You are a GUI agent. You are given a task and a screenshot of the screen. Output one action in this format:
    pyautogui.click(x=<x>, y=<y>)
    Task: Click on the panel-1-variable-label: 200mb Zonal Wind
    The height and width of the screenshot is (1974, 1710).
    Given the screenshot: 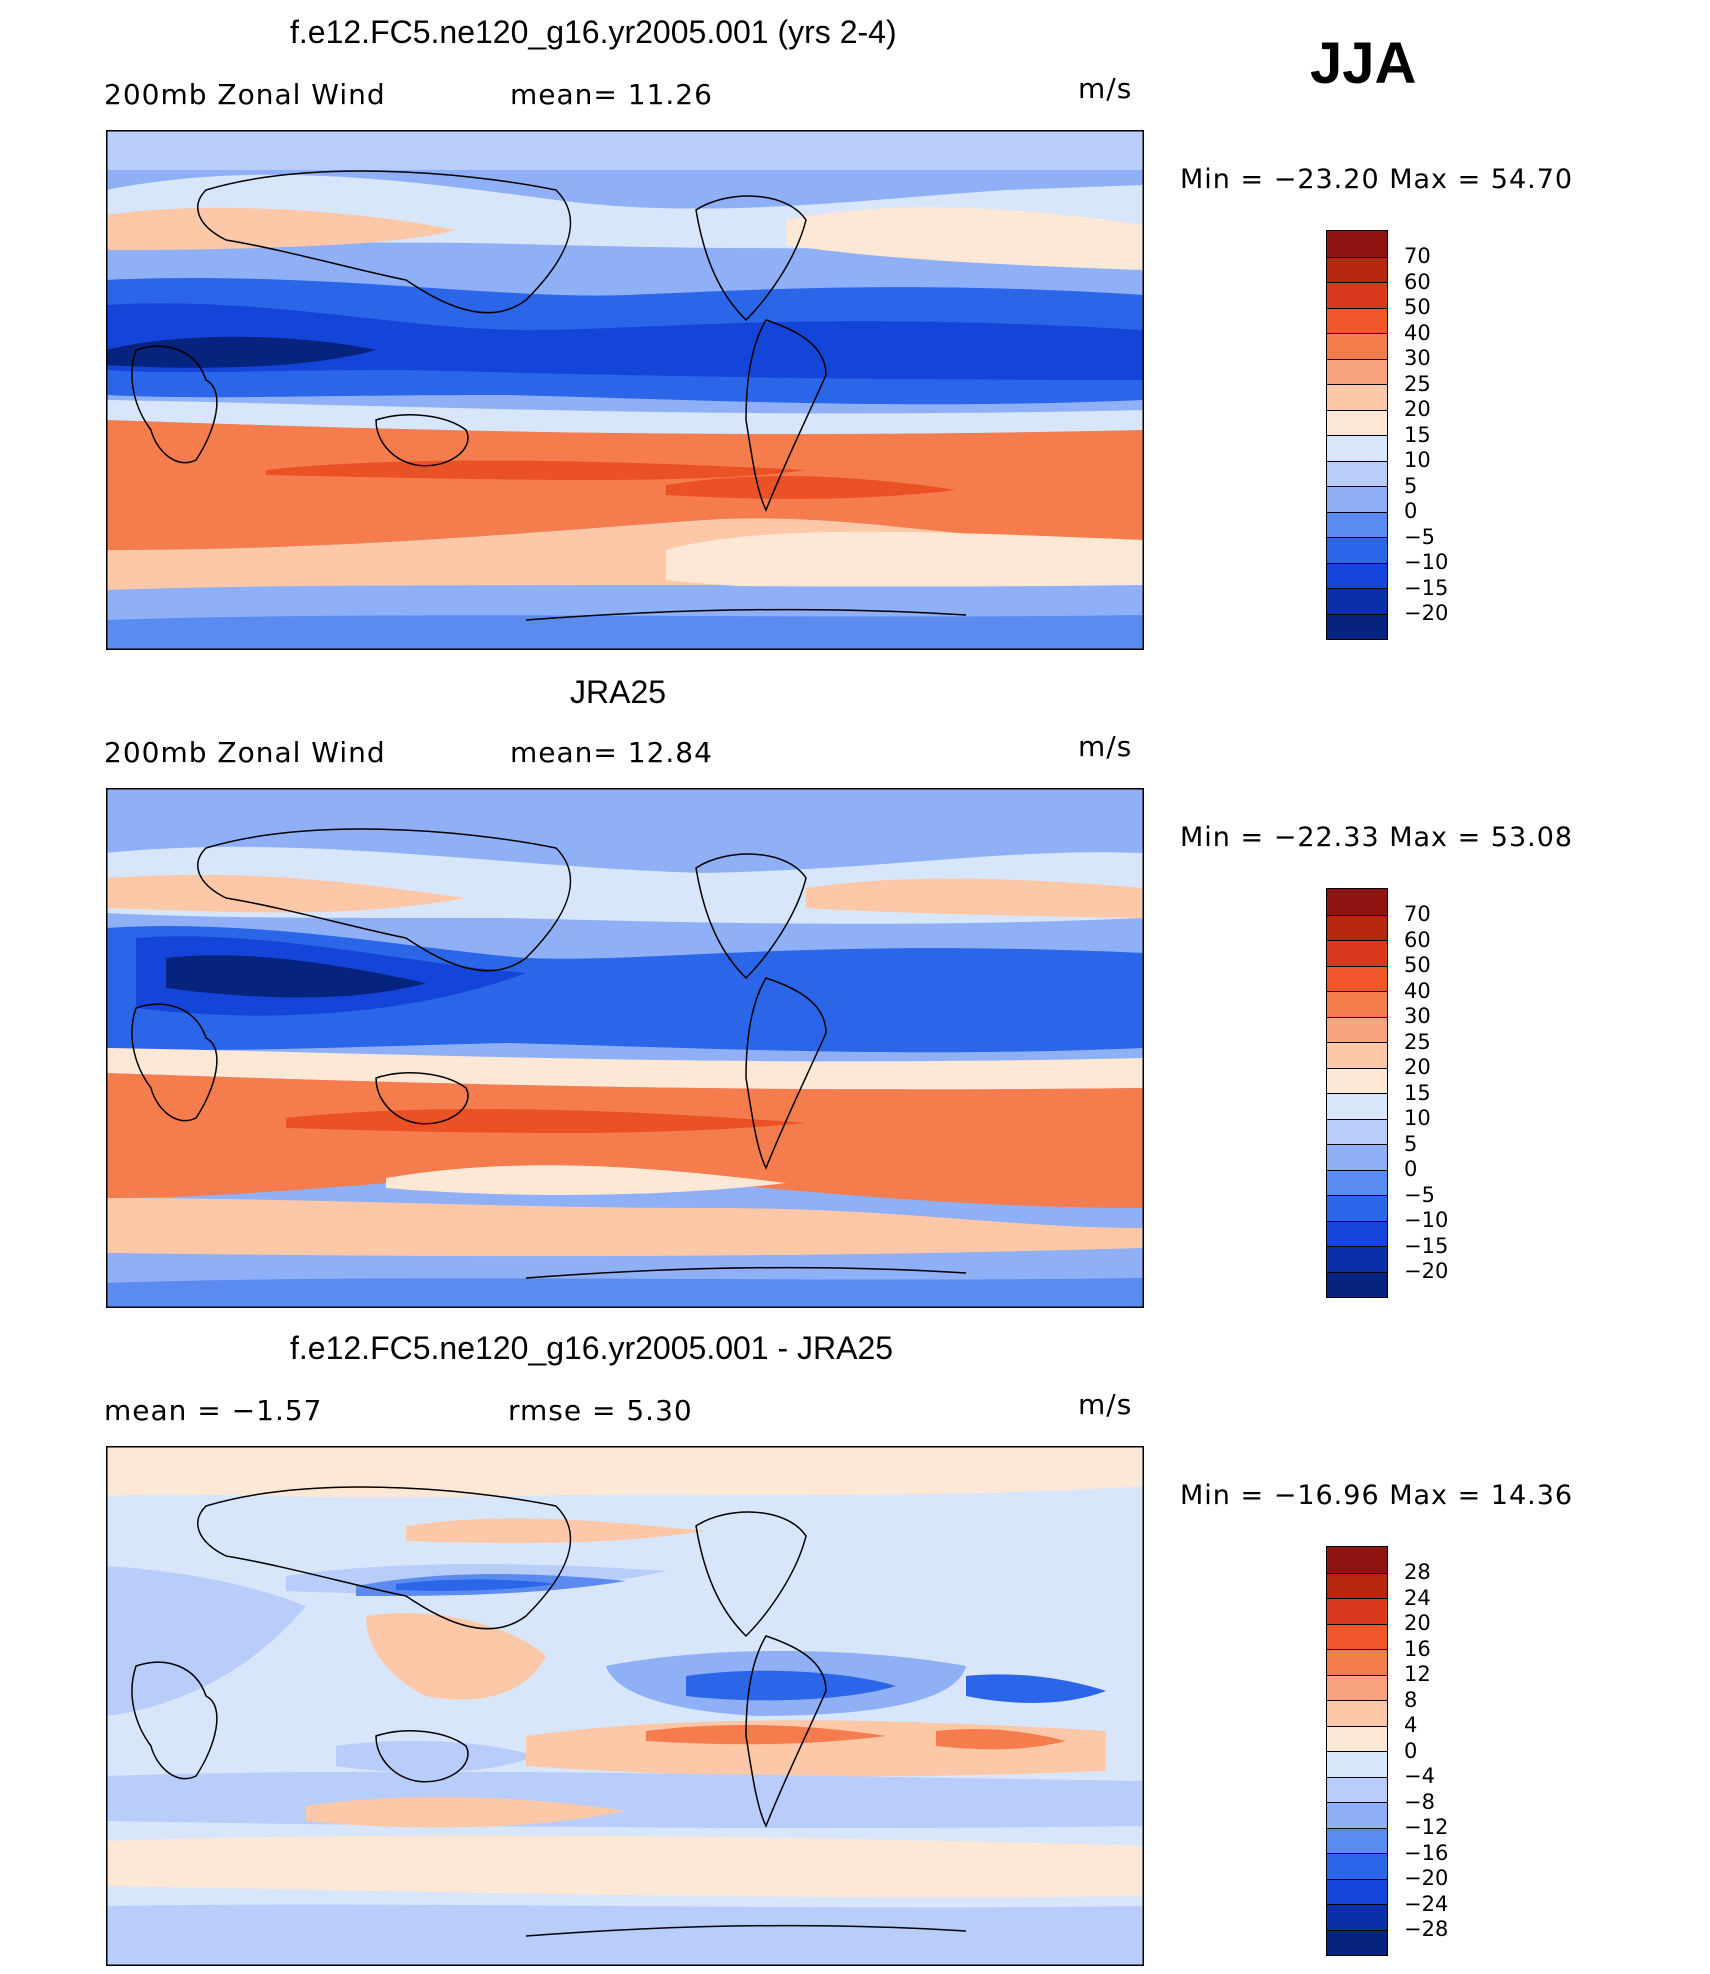 What is the action you would take?
    pyautogui.click(x=245, y=94)
    